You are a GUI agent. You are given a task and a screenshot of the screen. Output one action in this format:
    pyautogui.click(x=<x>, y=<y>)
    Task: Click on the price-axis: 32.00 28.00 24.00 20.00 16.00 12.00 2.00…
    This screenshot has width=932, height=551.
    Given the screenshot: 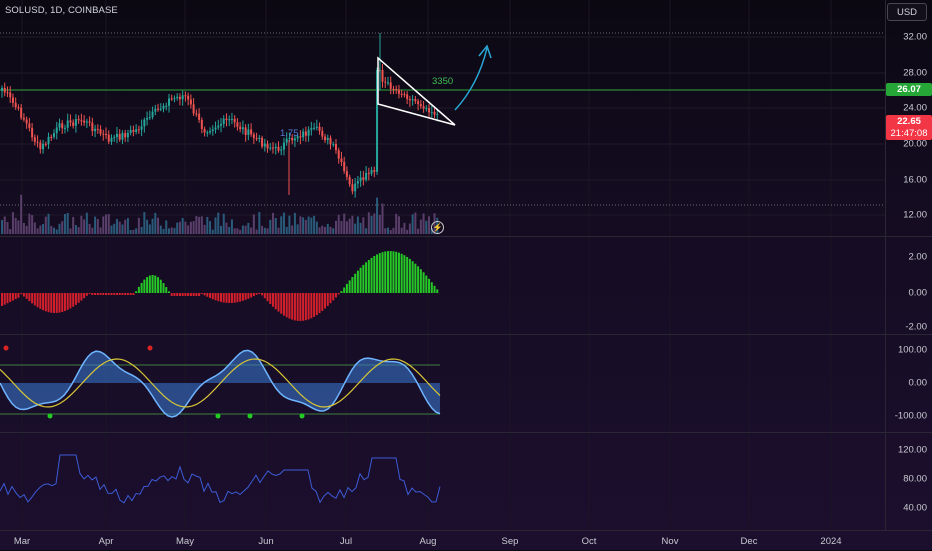 What is the action you would take?
    pyautogui.click(x=908, y=265)
    